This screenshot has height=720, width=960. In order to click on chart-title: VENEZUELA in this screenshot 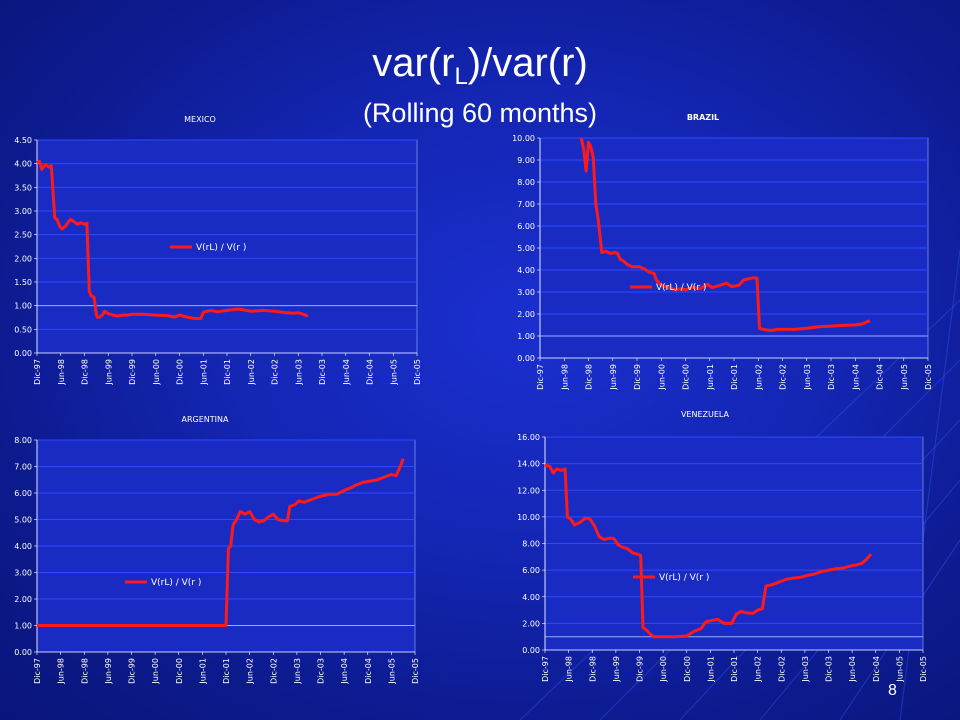, I will do `click(705, 414)`.